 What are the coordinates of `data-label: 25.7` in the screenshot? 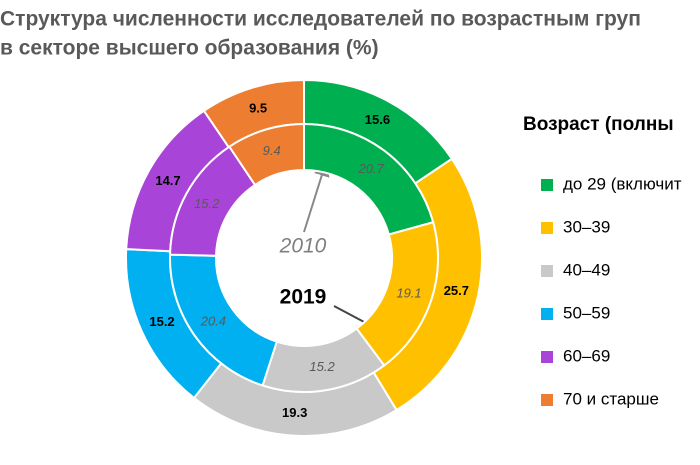 It's located at (456, 290).